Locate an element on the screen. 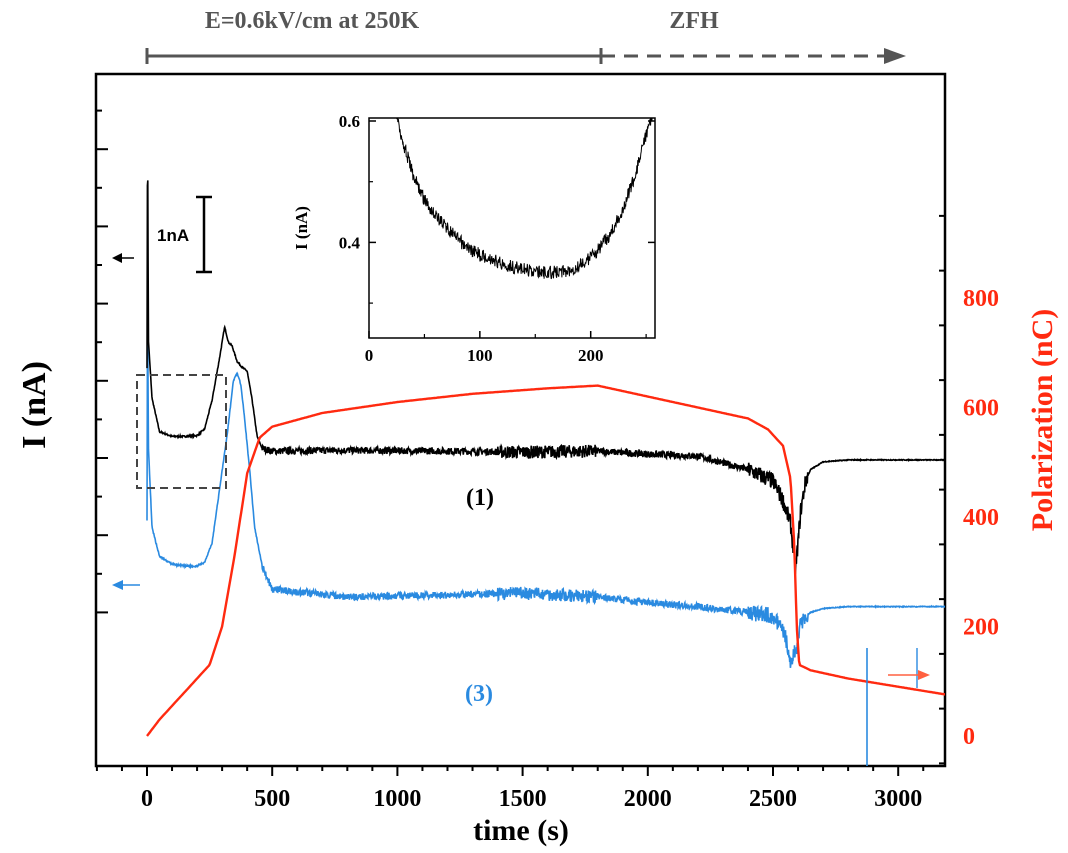 The height and width of the screenshot is (853, 1068). inset-y-axis-label: I (nA) is located at coordinates (301, 228).